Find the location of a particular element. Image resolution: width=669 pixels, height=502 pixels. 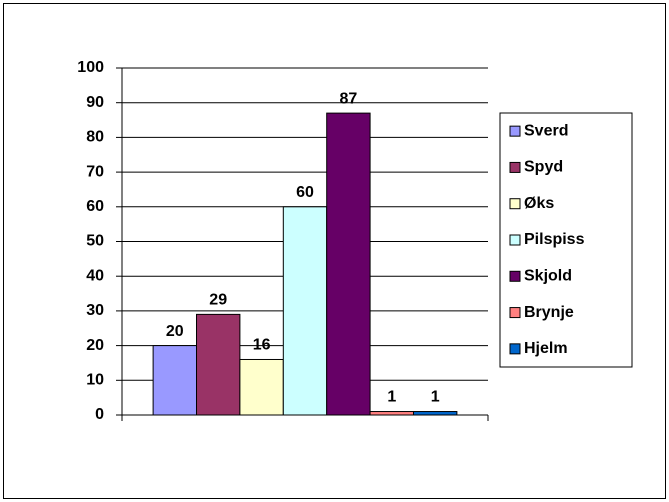

legend-box is located at coordinates (566, 240).